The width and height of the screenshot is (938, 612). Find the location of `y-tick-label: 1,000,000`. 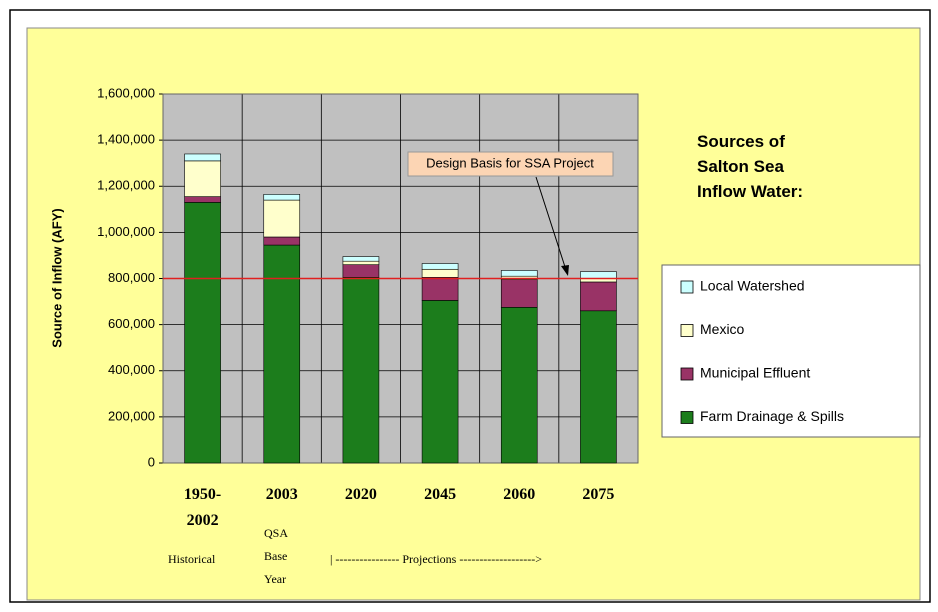

y-tick-label: 1,000,000 is located at coordinates (126, 231).